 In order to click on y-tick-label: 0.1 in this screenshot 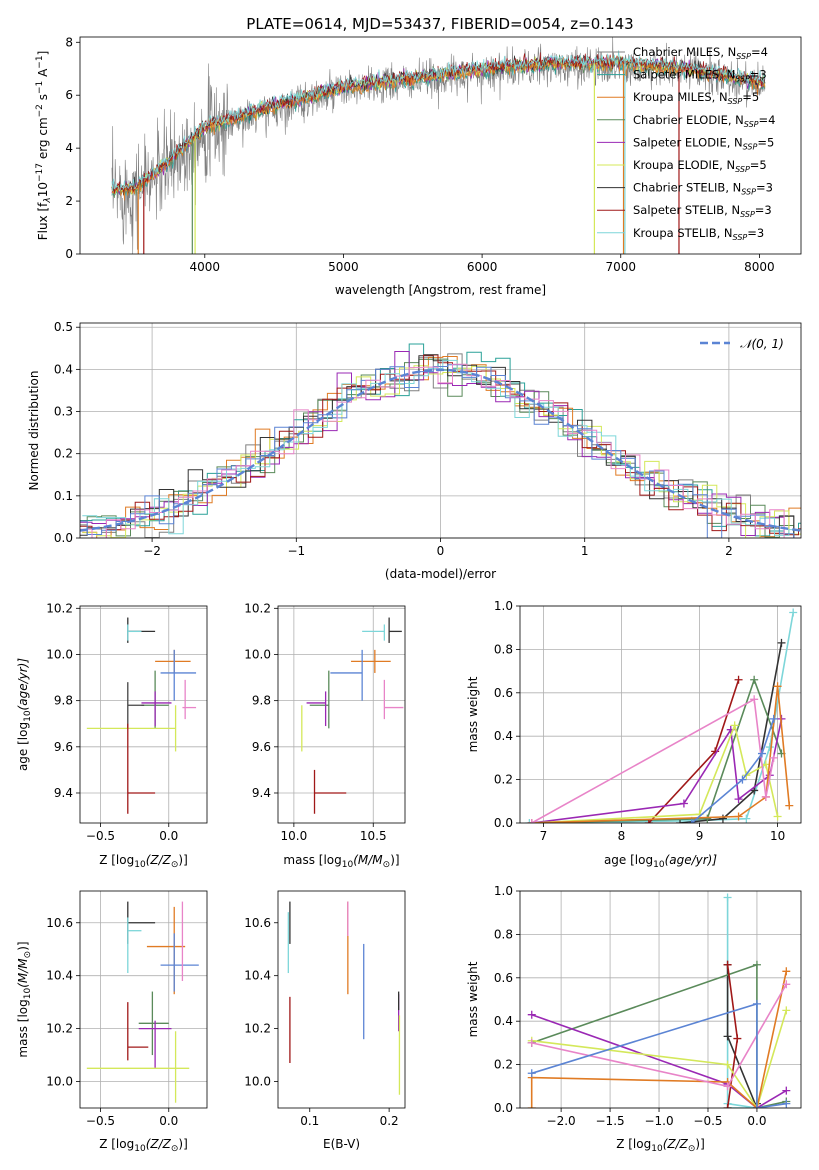, I will do `click(63, 496)`.